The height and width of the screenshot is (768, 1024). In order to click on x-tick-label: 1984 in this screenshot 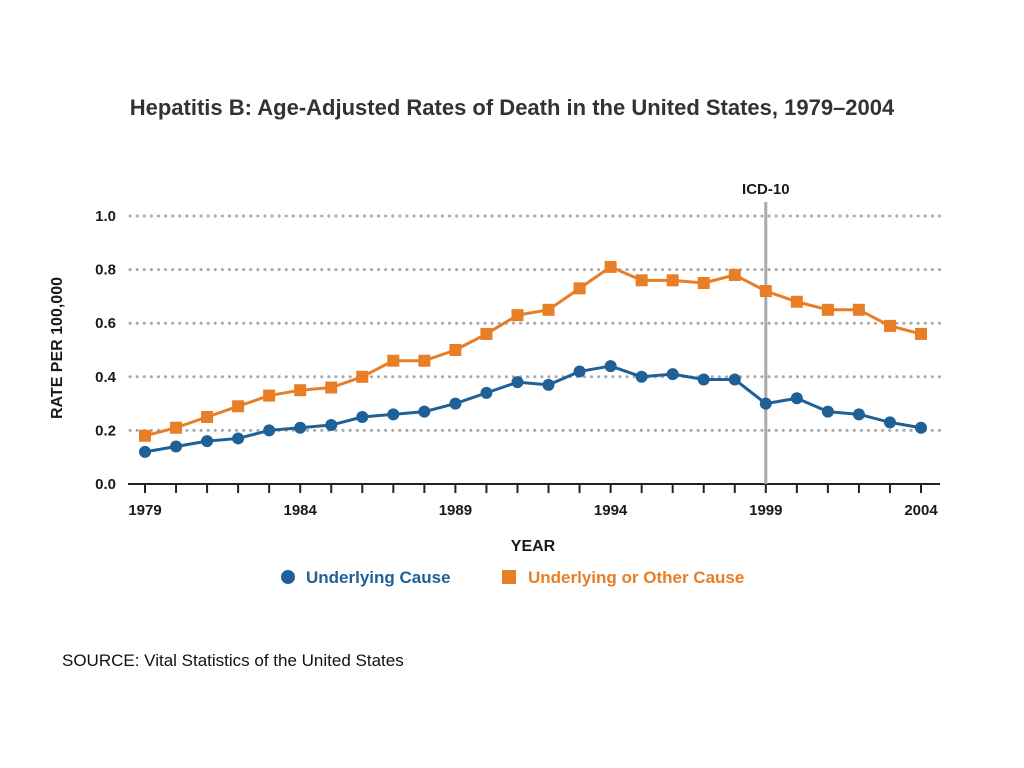, I will do `click(301, 510)`.